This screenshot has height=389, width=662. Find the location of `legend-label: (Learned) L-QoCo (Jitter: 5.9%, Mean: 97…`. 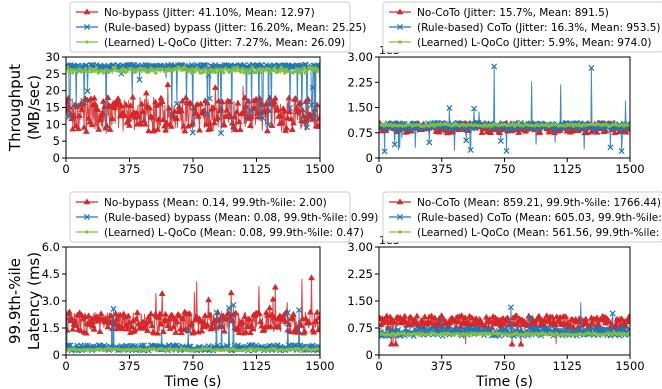

legend-label: (Learned) L-QoCo (Jitter: 5.9%, Mean: 97… is located at coordinates (534, 43).